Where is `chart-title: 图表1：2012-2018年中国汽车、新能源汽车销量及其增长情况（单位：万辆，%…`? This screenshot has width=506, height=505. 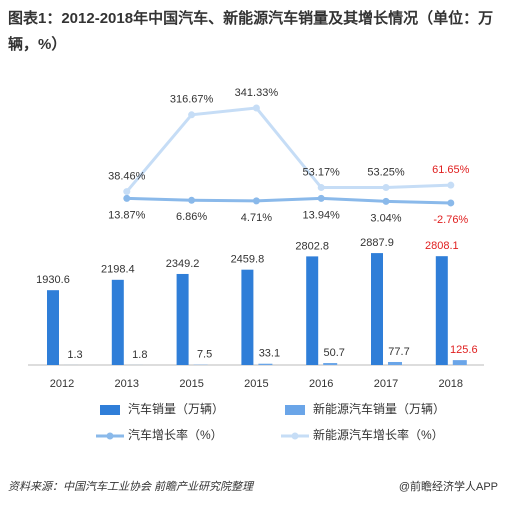
chart-title: 图表1：2012-2018年中国汽车、新能源汽车销量及其增长情况（单位：万辆，%… is located at coordinates (251, 31).